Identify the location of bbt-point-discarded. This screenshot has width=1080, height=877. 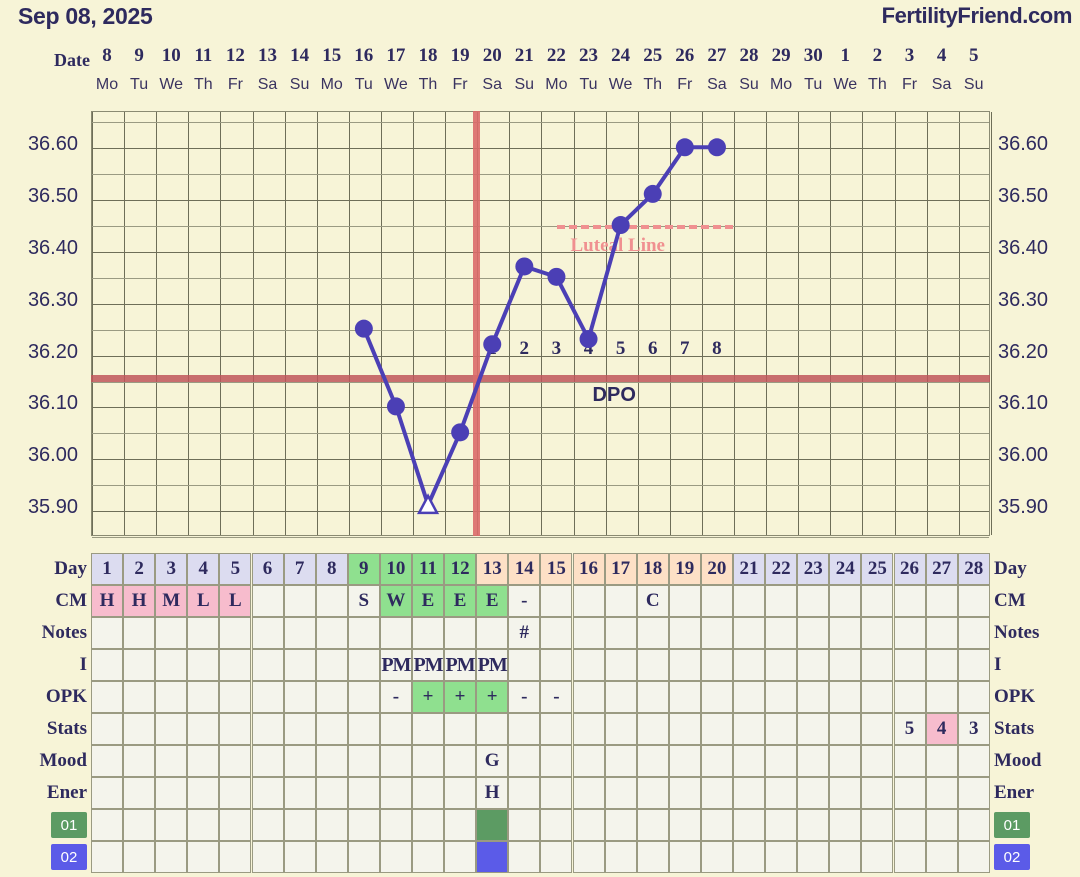
(428, 504).